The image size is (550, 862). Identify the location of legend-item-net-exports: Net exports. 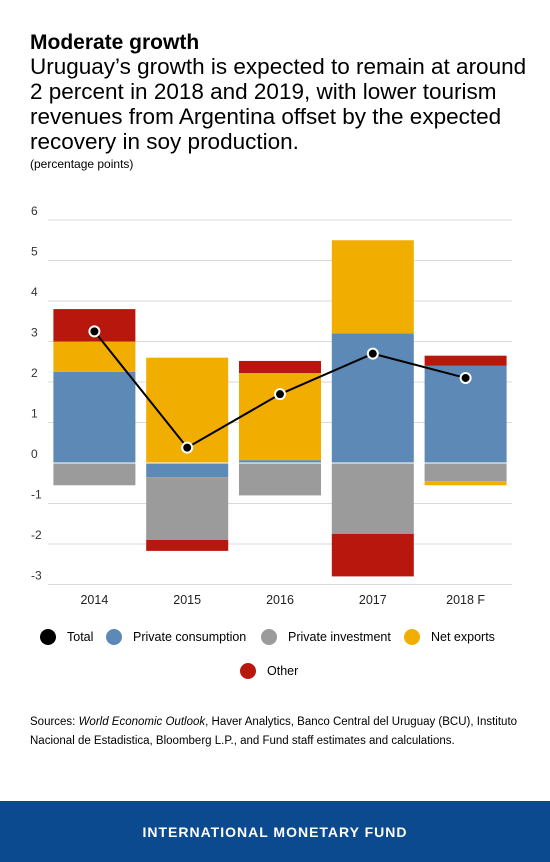
(449, 637).